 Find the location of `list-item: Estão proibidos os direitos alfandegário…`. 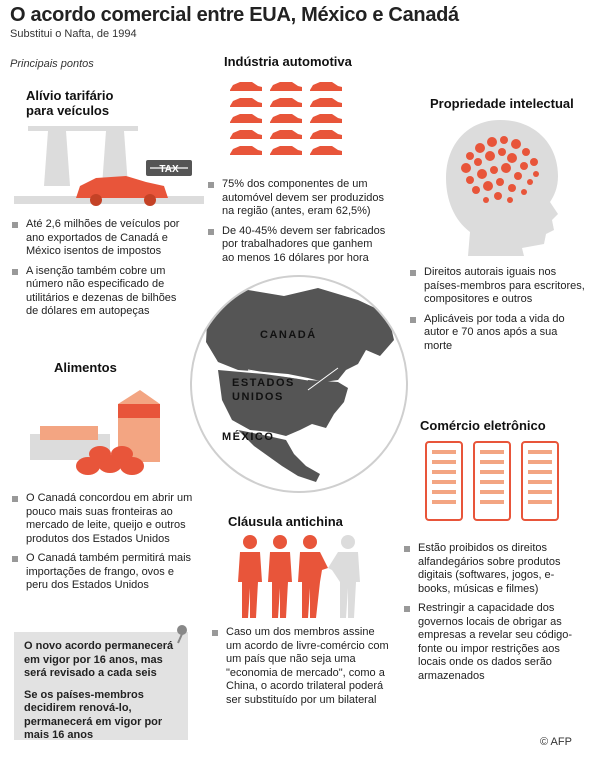

list-item: Estão proibidos os direitos alfandegário… is located at coordinates (495, 569).